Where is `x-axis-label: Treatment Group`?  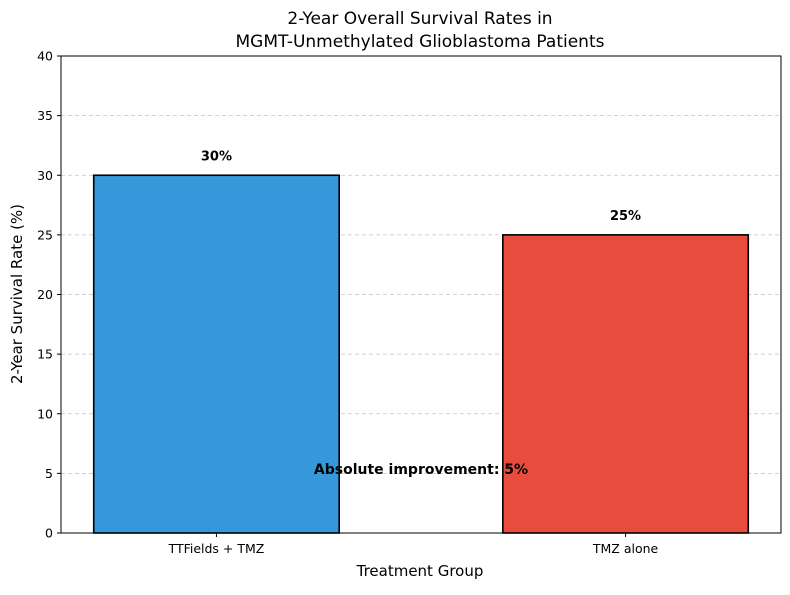 x-axis-label: Treatment Group is located at coordinates (420, 571).